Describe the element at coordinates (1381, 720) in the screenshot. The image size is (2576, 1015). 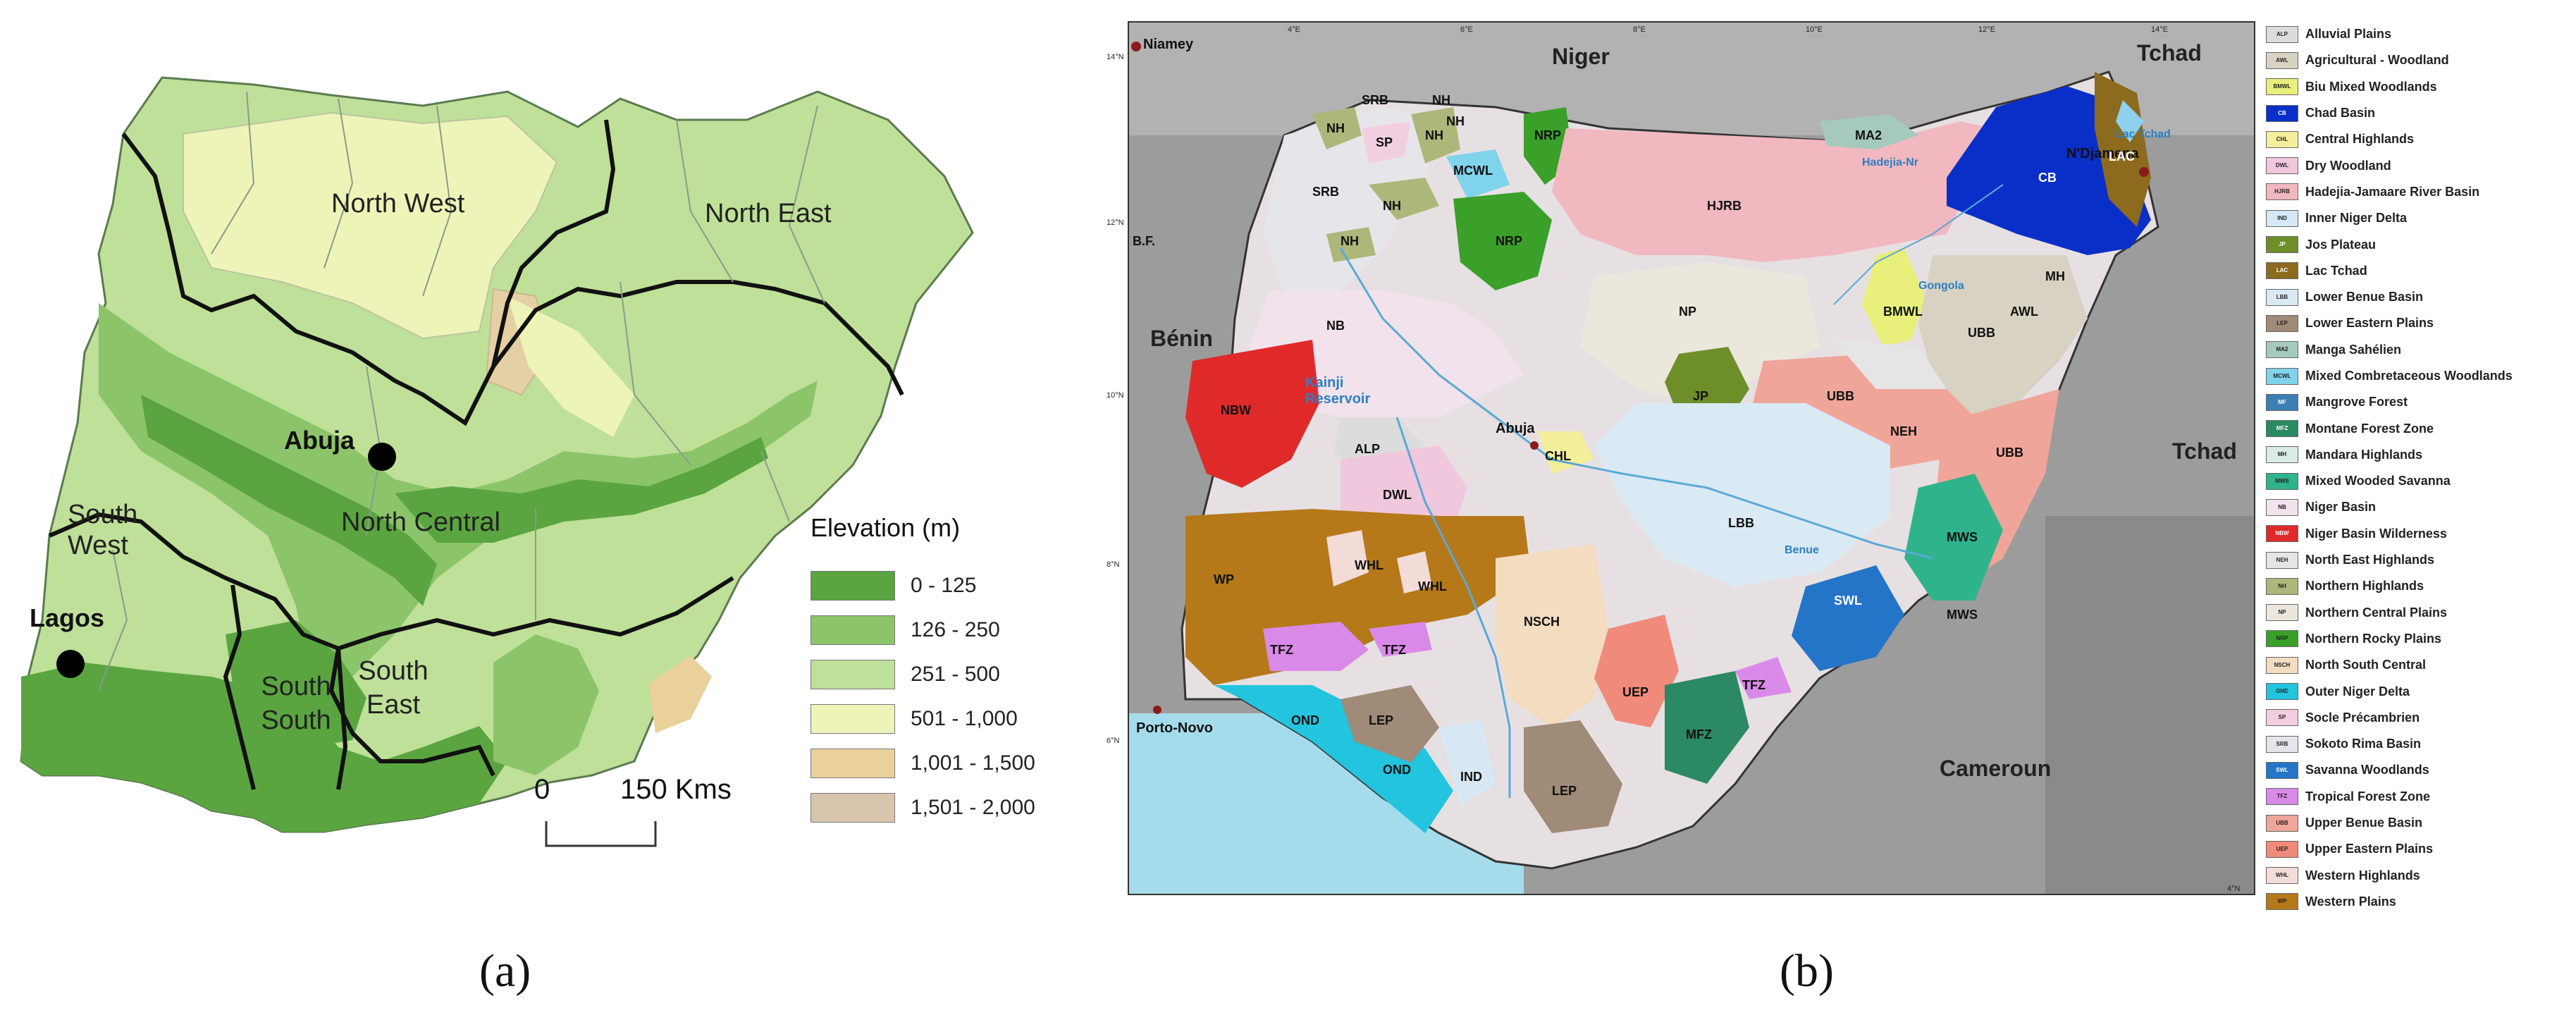
I see `zone-label-lep: LEP` at that location.